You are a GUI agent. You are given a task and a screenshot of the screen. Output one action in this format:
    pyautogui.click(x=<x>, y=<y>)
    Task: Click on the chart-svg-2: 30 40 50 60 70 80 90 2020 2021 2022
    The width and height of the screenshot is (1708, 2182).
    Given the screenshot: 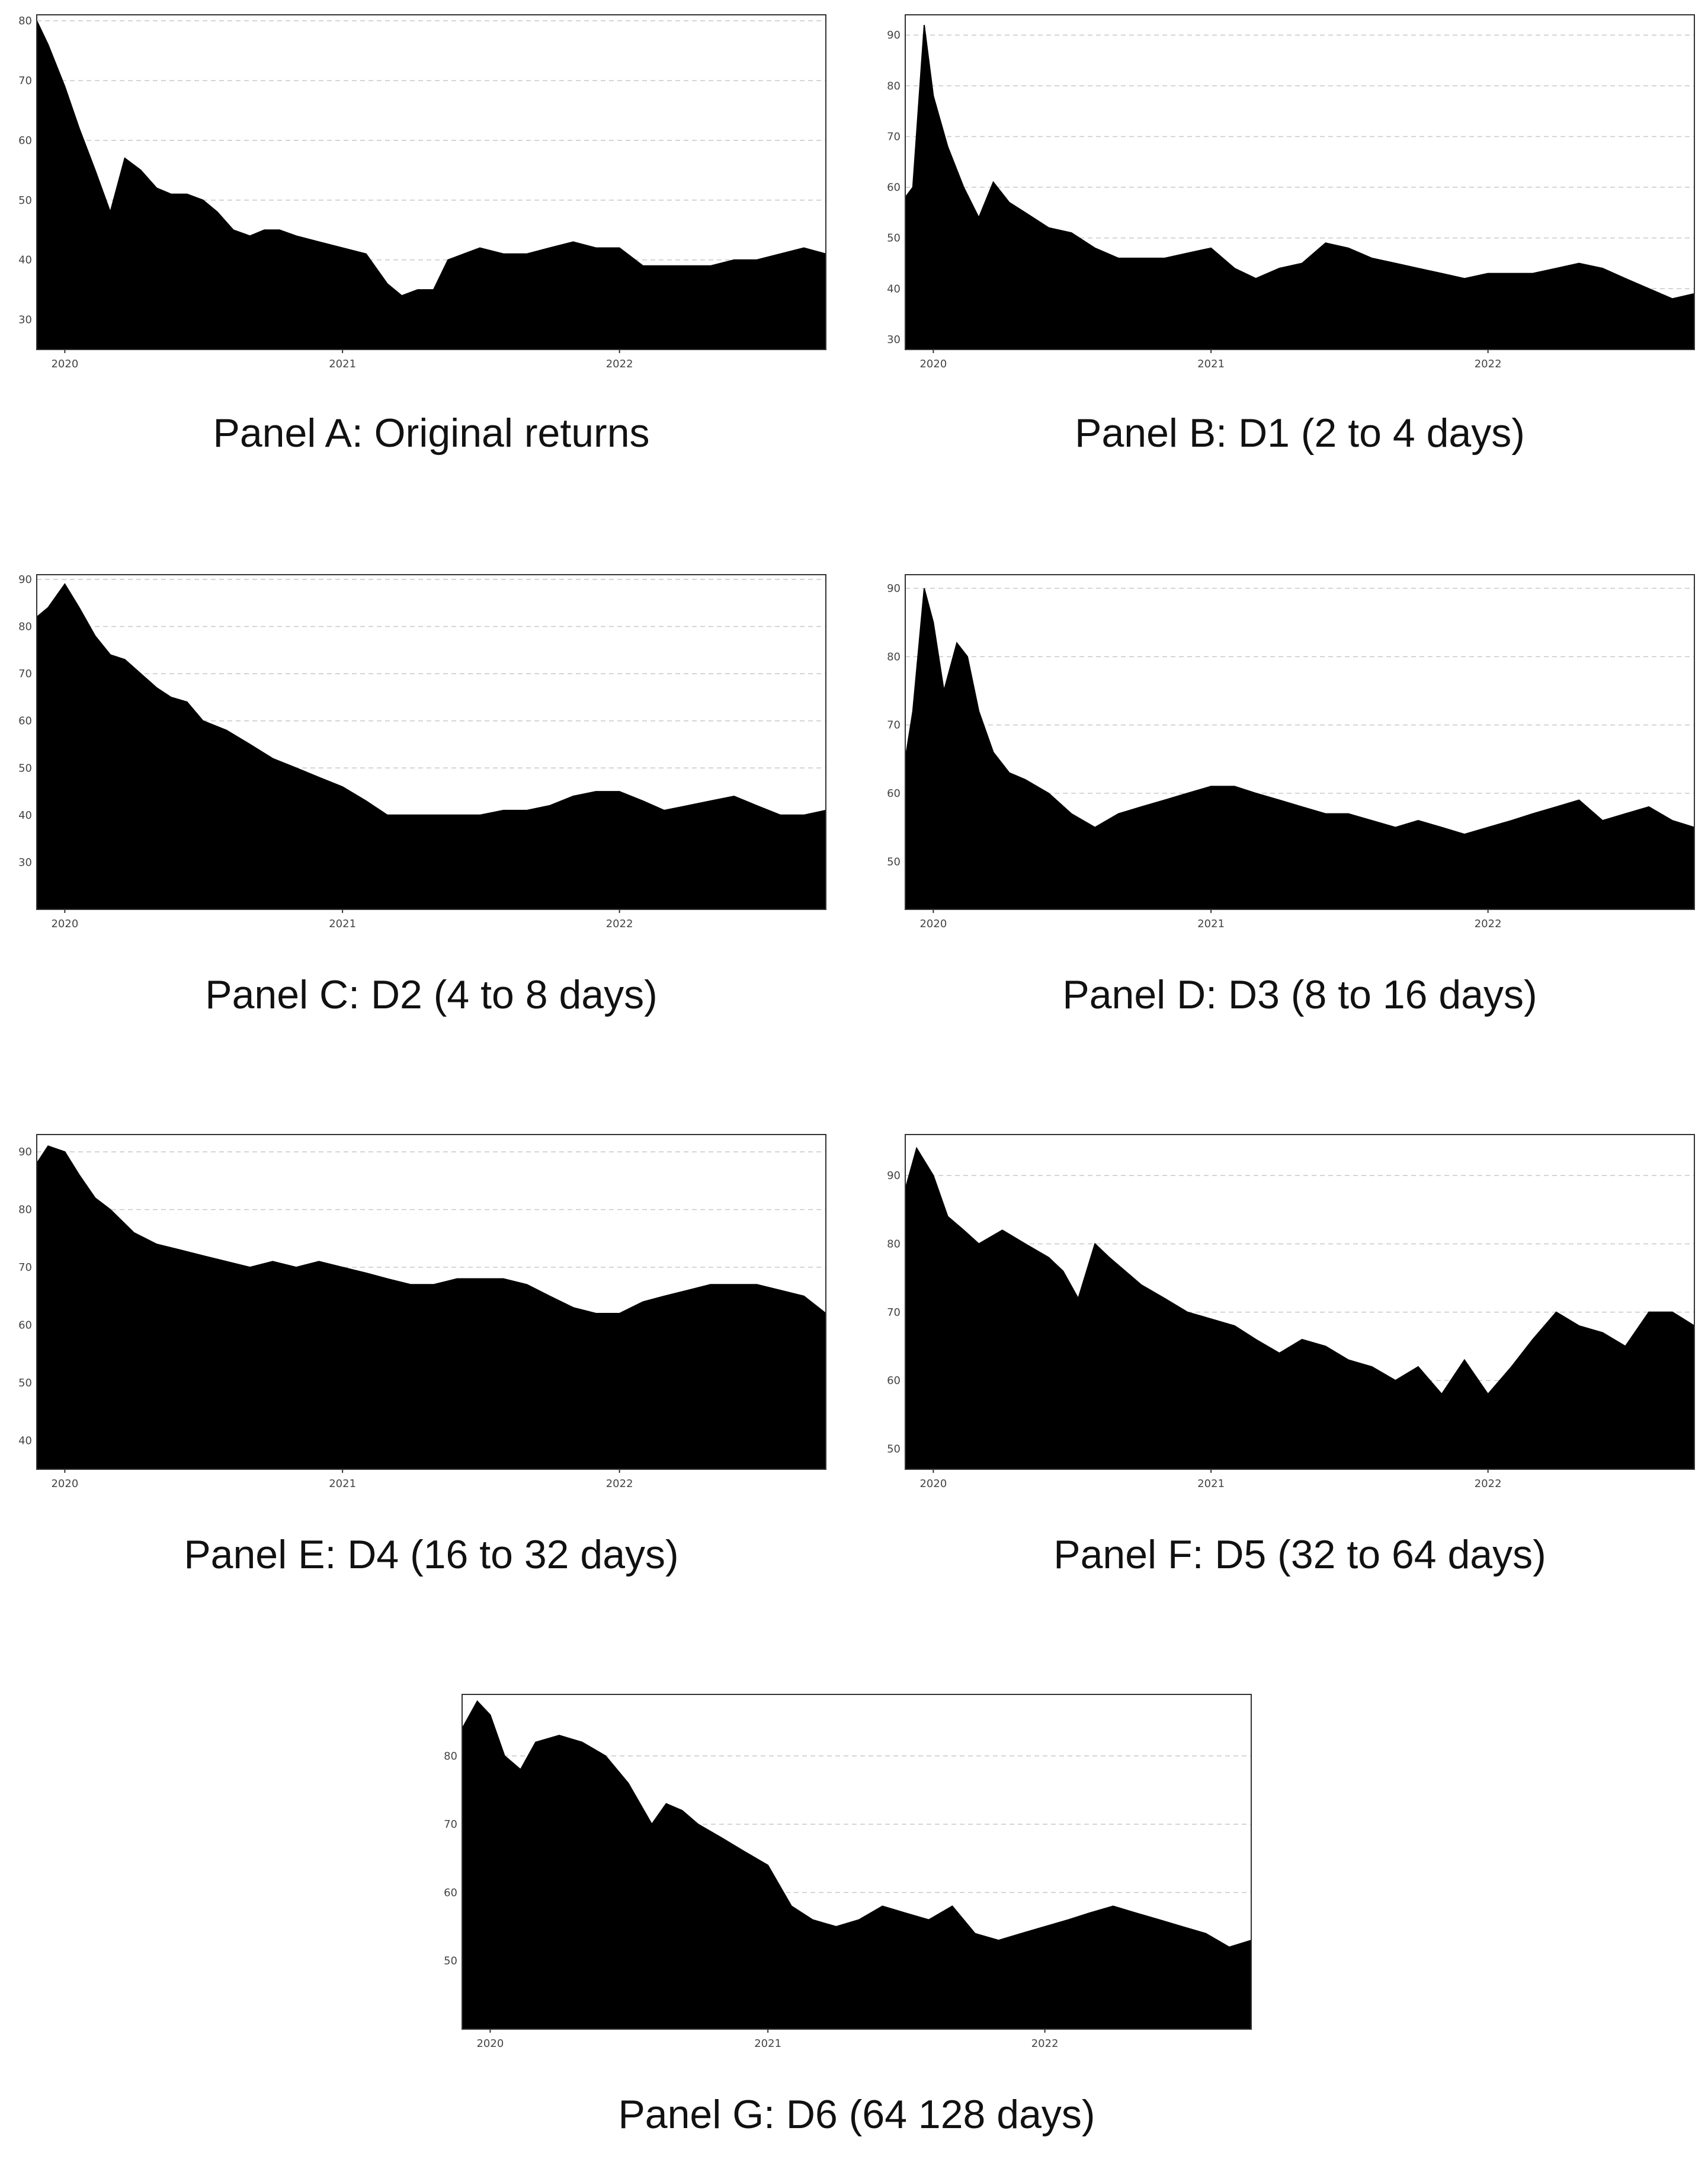 What is the action you would take?
    pyautogui.click(x=1291, y=192)
    